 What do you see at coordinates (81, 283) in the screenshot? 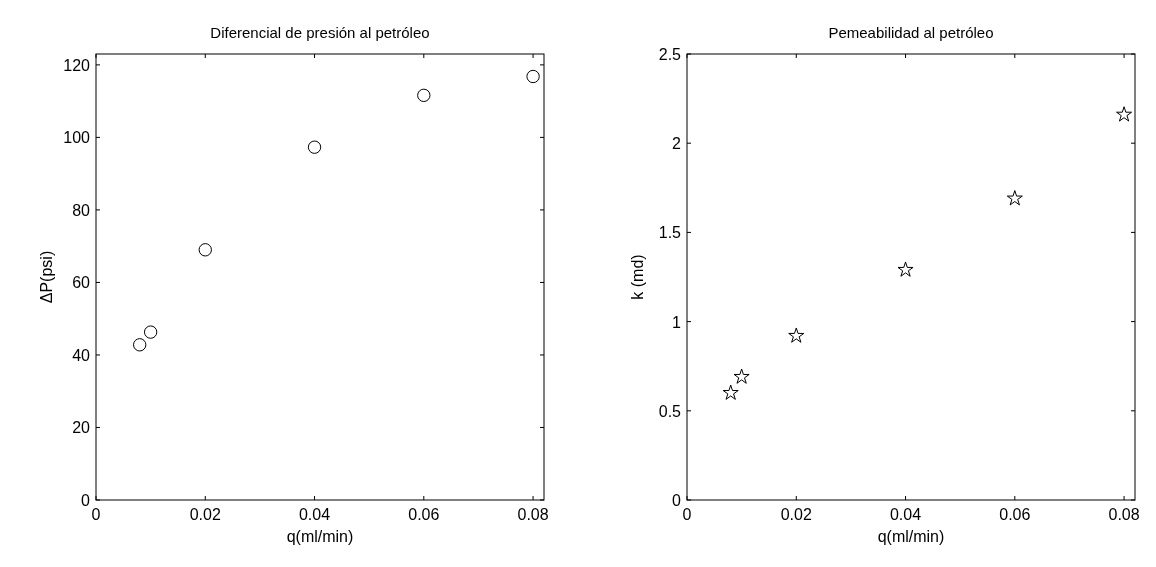
I see `y-tick-label: 60` at bounding box center [81, 283].